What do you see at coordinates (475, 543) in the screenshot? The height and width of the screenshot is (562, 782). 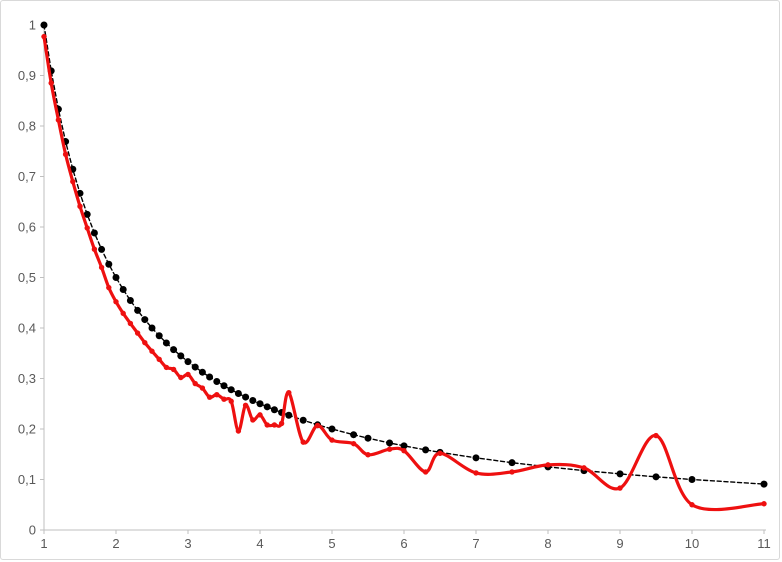 I see `x-axis-tick-label: 7` at bounding box center [475, 543].